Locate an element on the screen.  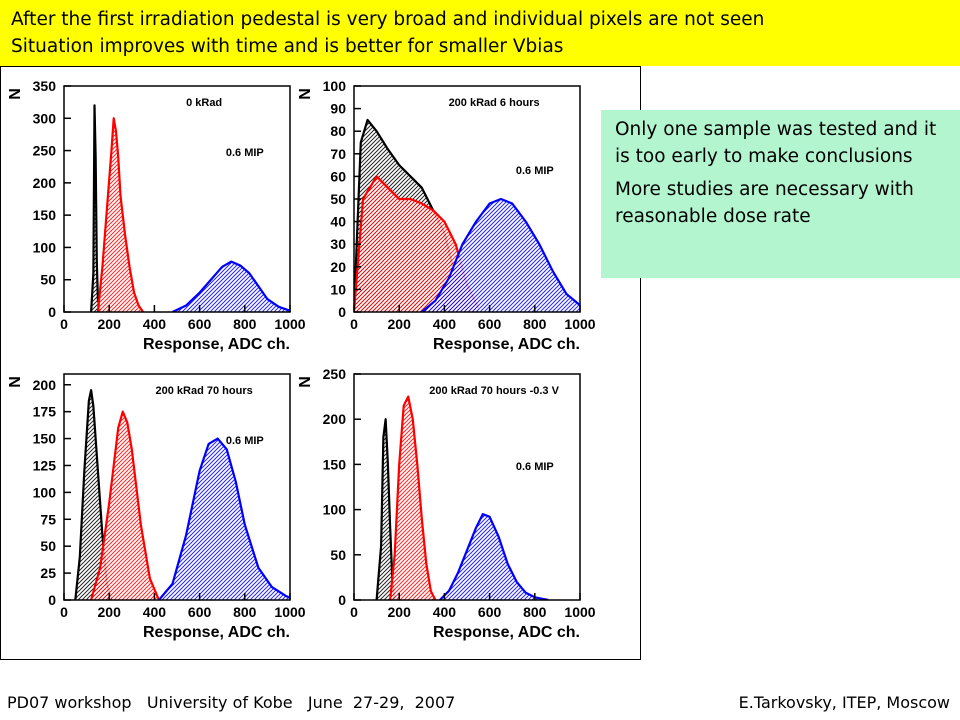
y-tick-label: 20 is located at coordinates (338, 267).